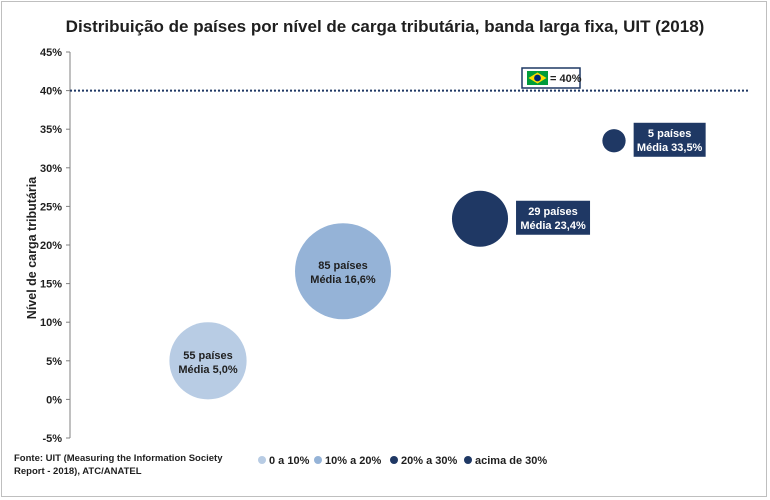 This screenshot has height=500, width=770. I want to click on bubble-mean-label: Média 5,0%, so click(208, 370).